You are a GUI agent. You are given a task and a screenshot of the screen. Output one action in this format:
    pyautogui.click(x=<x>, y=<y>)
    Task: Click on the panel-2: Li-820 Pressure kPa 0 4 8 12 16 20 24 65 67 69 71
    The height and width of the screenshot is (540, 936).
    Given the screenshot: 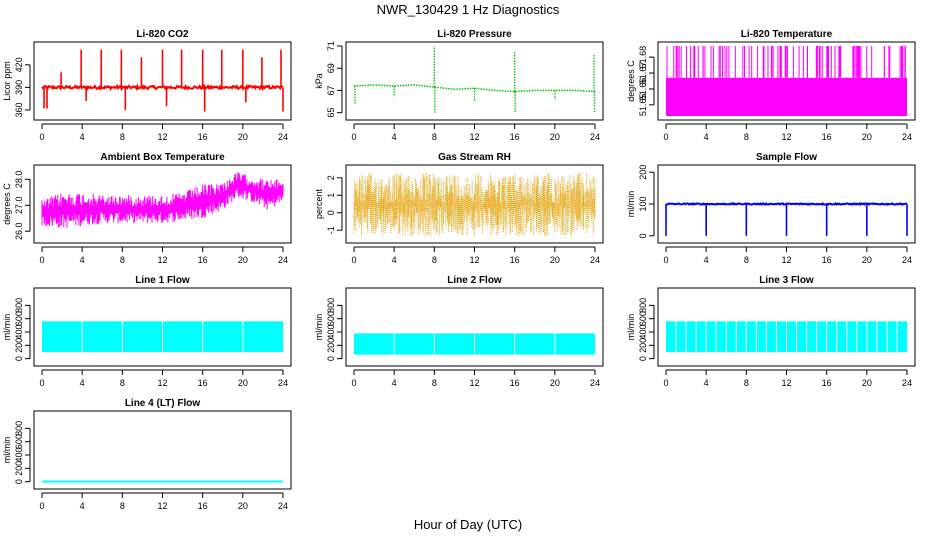 What is the action you would take?
    pyautogui.click(x=459, y=85)
    